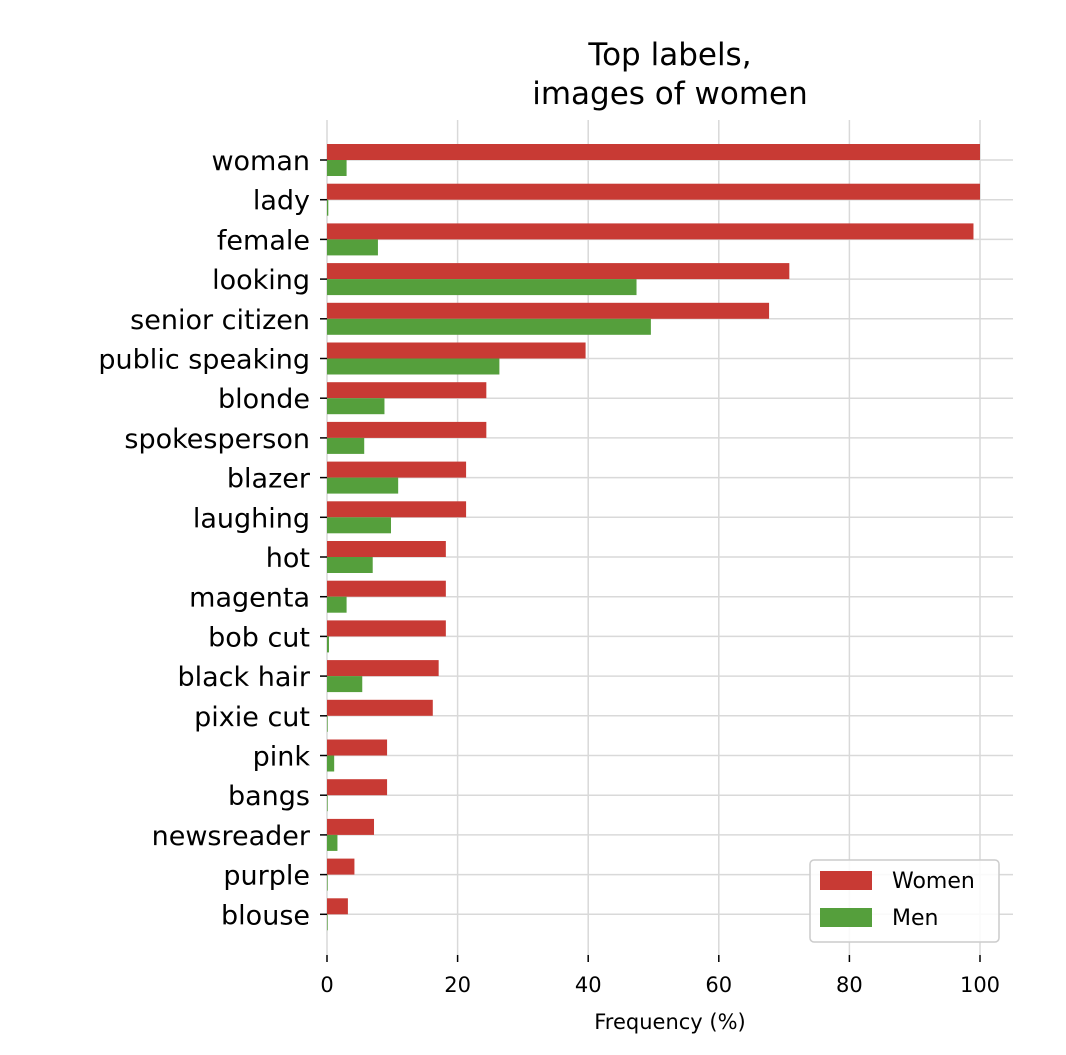 This screenshot has height=1055, width=1066. What do you see at coordinates (260, 161) in the screenshot?
I see `category-label: woman` at bounding box center [260, 161].